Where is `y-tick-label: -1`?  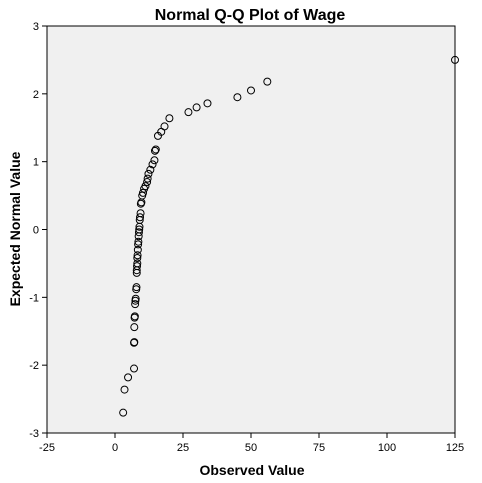 y-tick-label: -1 is located at coordinates (34, 298).